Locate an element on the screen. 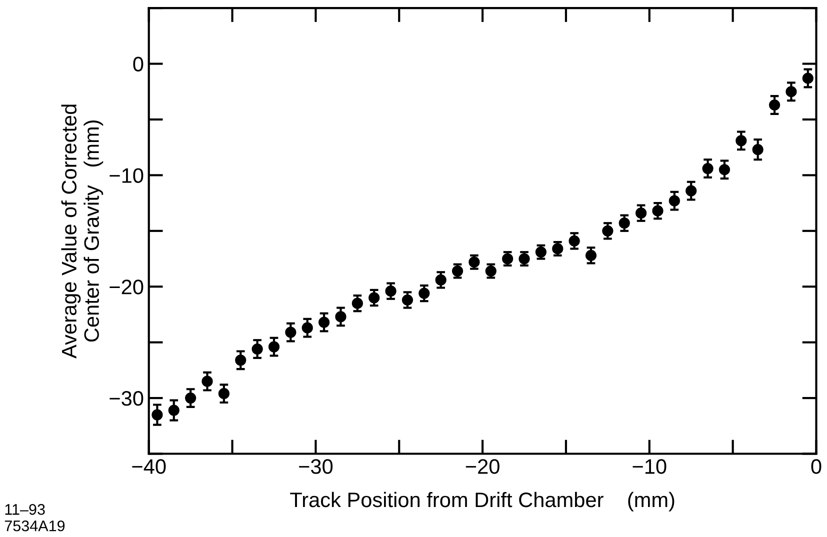  x-tick-label: −20 is located at coordinates (483, 466).